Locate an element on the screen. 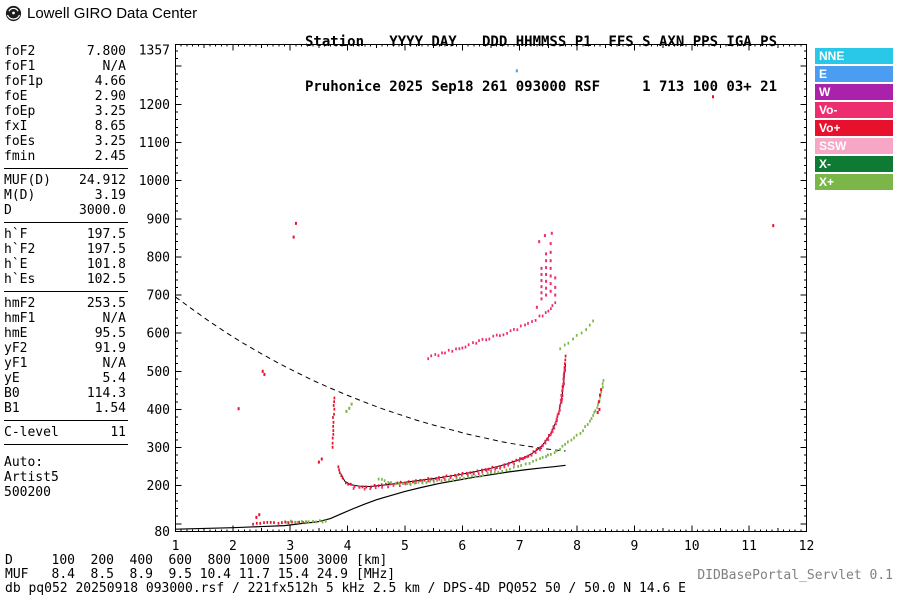 Image resolution: width=900 pixels, height=600 pixels. distance-value: 600 is located at coordinates (180, 560).